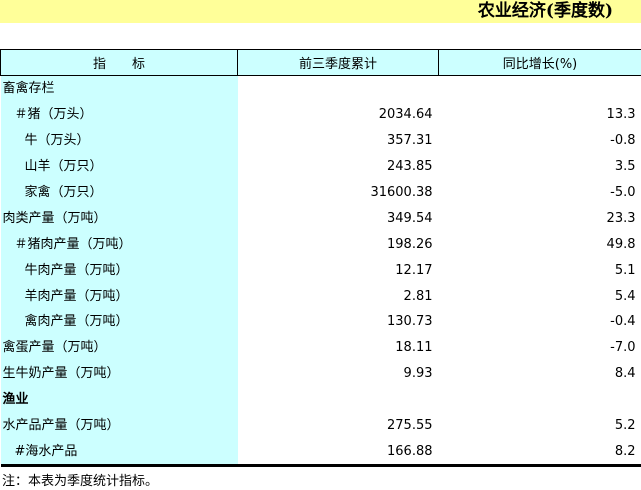 This screenshot has width=641, height=490. I want to click on row-growth: 8.2, so click(539, 453).